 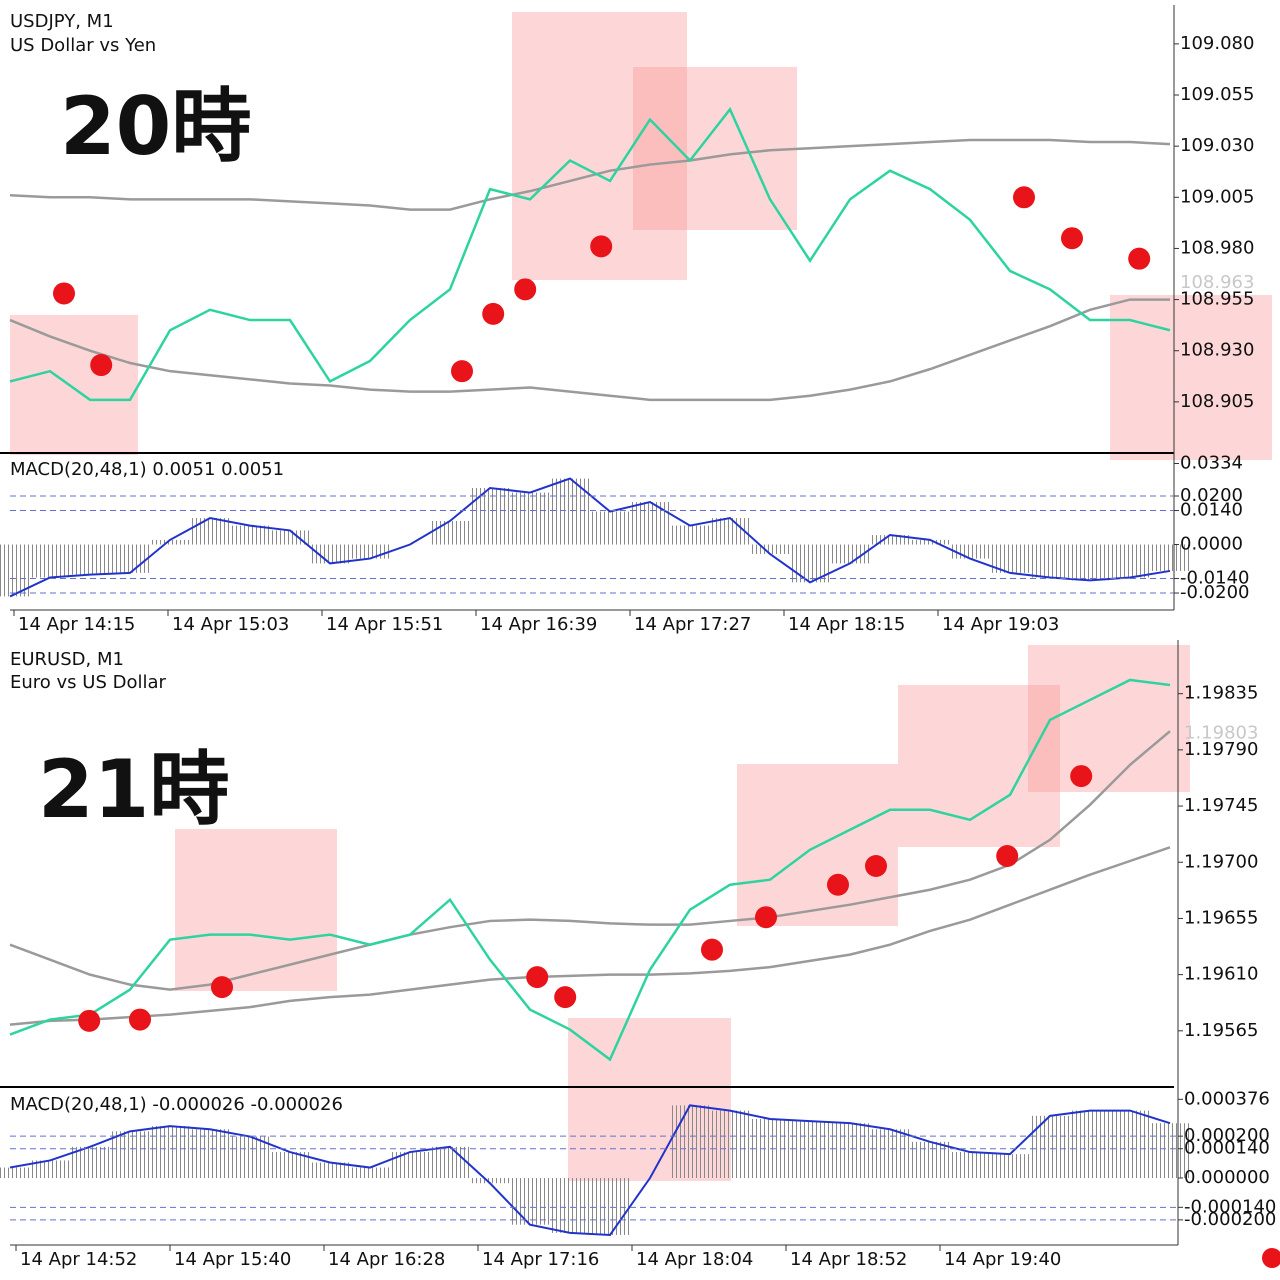 I want to click on axis-tick-label: 108.980, so click(x=1217, y=247).